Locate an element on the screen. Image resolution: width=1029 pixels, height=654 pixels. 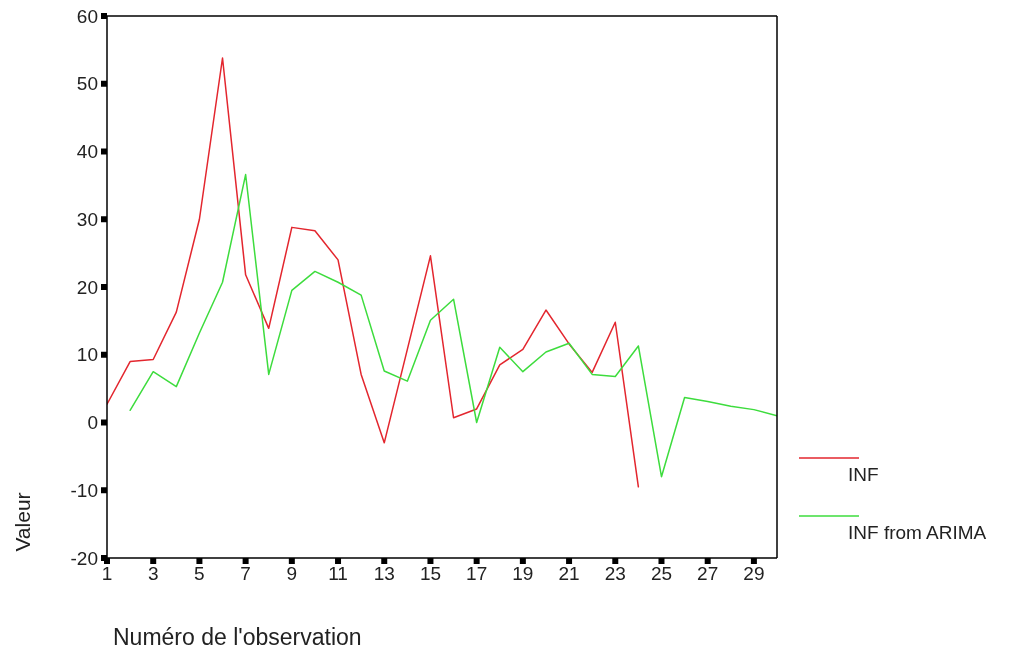
y-tick-label: 10 is located at coordinates (87, 355).